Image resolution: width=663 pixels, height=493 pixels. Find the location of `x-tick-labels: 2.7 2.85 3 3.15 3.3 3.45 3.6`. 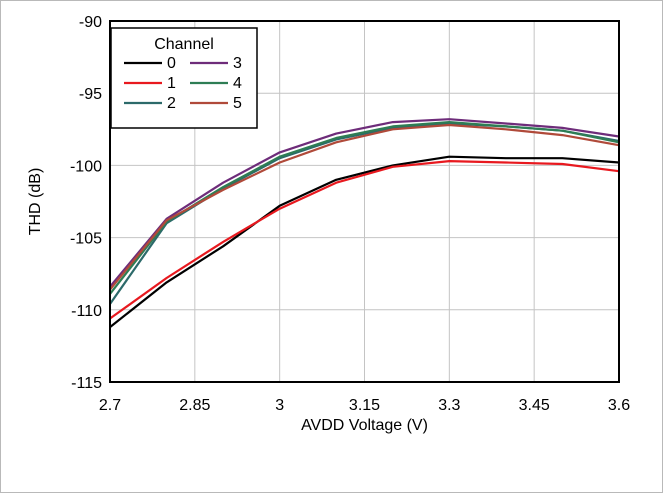

x-tick-labels: 2.7 2.85 3 3.15 3.3 3.45 3.6 is located at coordinates (364, 405).